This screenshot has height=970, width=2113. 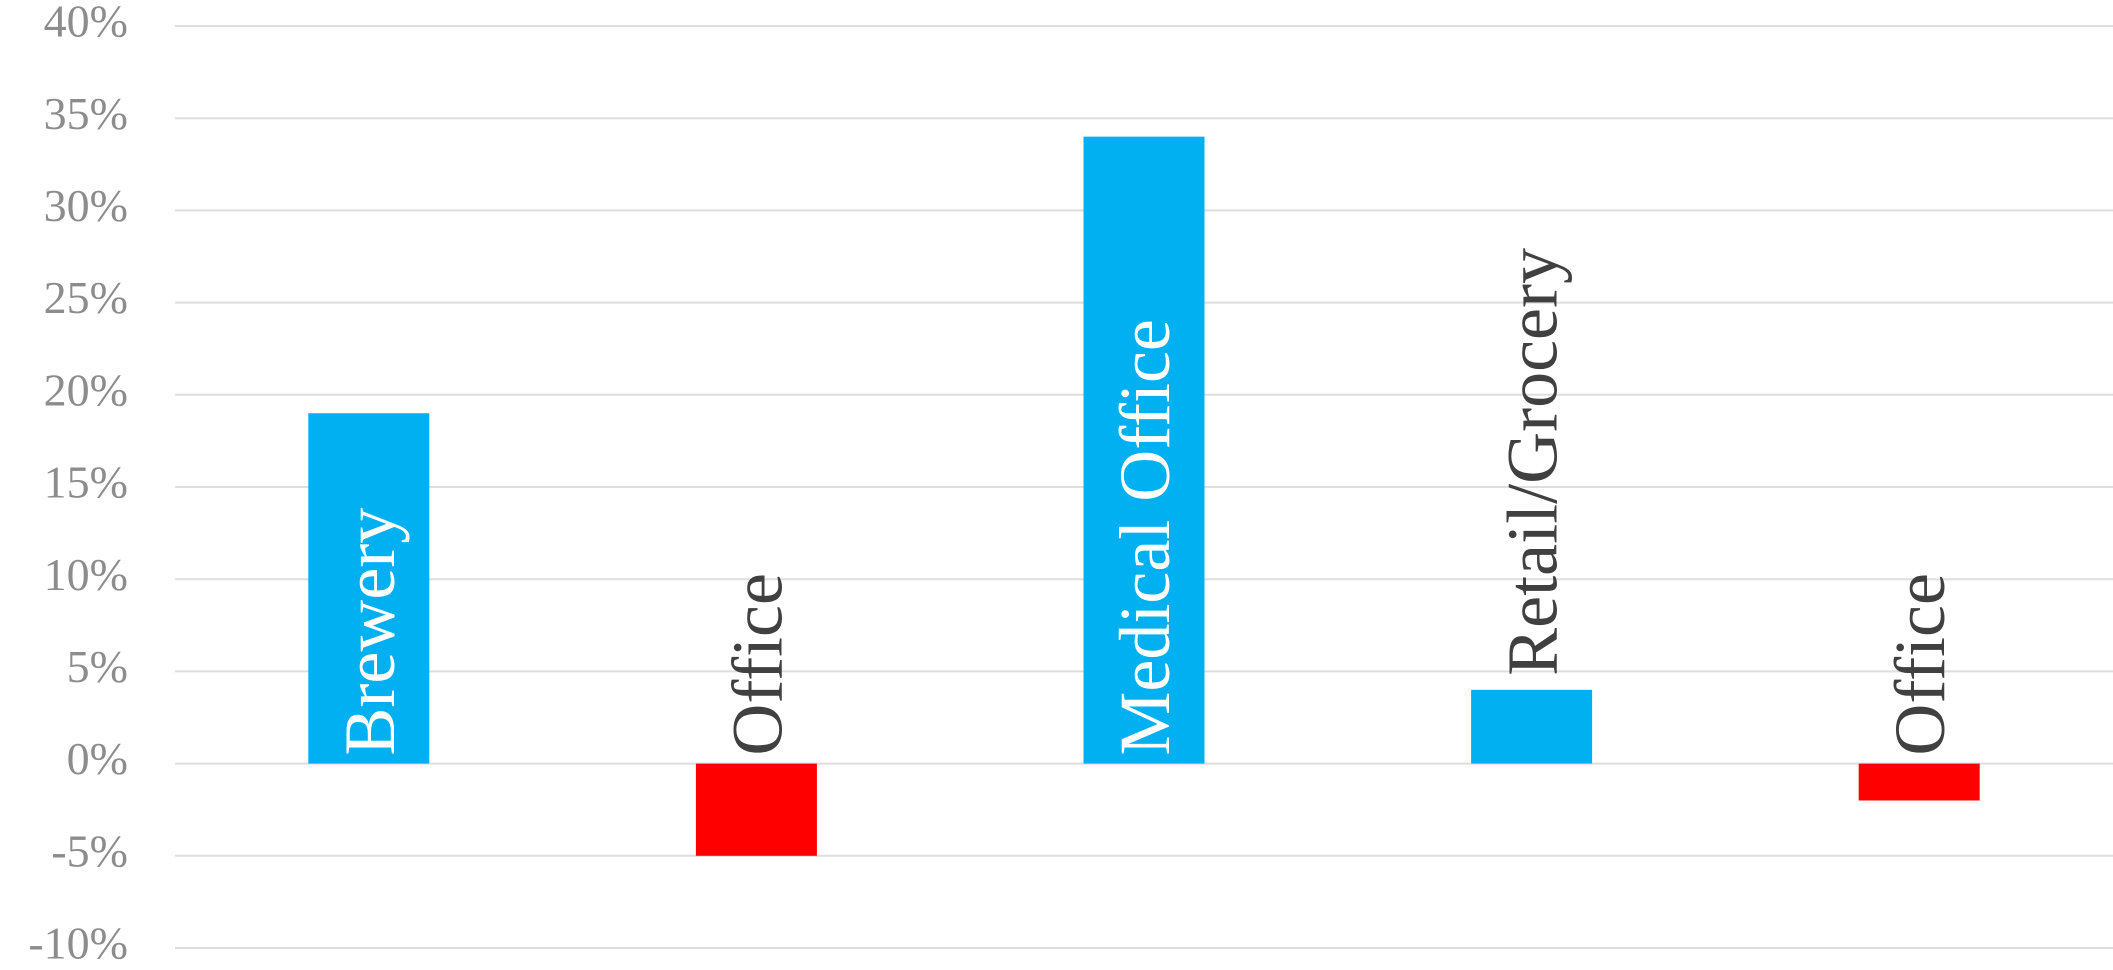 I want to click on y-tick-label: 25%, so click(x=86, y=297).